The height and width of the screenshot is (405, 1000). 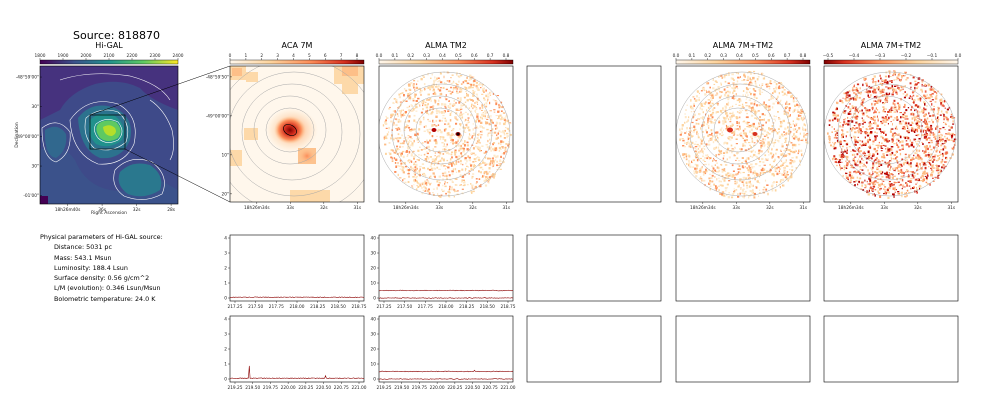 What do you see at coordinates (31, 196) in the screenshot?
I see `higal-ytick-label: -01'00"` at bounding box center [31, 196].